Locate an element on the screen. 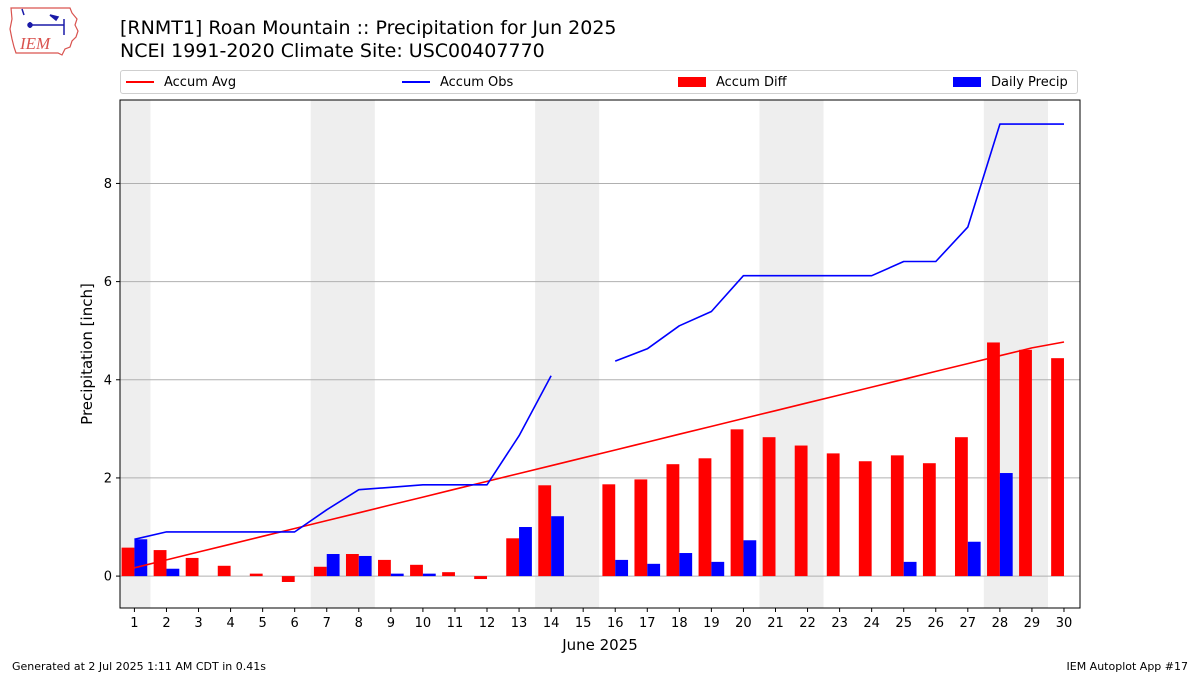  x-tick-label: 13 is located at coordinates (519, 623).